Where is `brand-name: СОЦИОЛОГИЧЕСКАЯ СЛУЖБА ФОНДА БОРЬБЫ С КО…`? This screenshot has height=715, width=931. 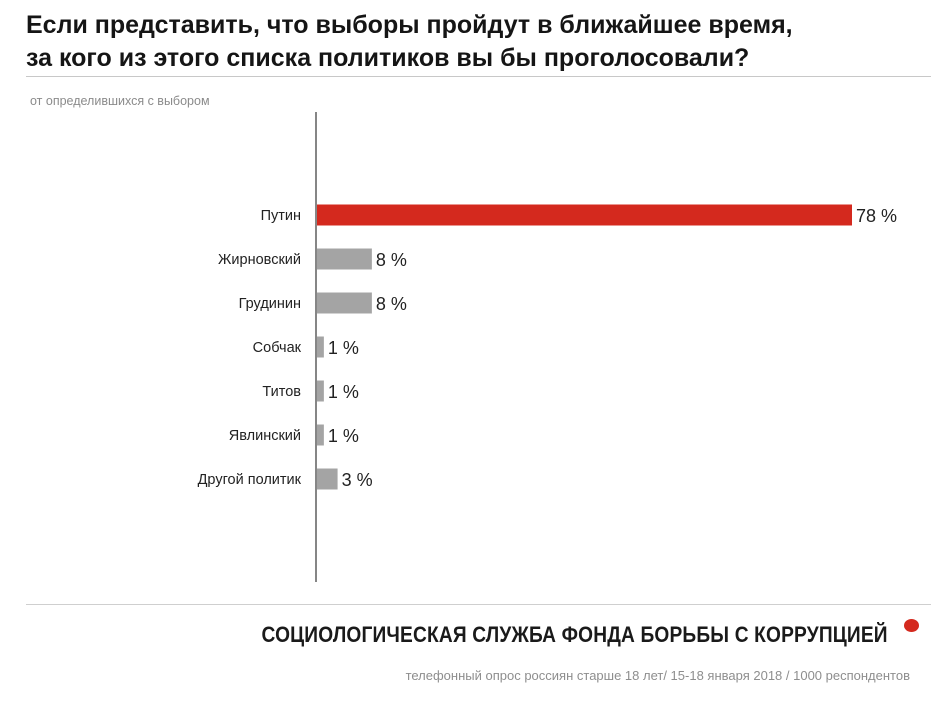 brand-name: СОЦИОЛОГИЧЕСКАЯ СЛУЖБА ФОНДА БОРЬБЫ С КО… is located at coordinates (574, 634).